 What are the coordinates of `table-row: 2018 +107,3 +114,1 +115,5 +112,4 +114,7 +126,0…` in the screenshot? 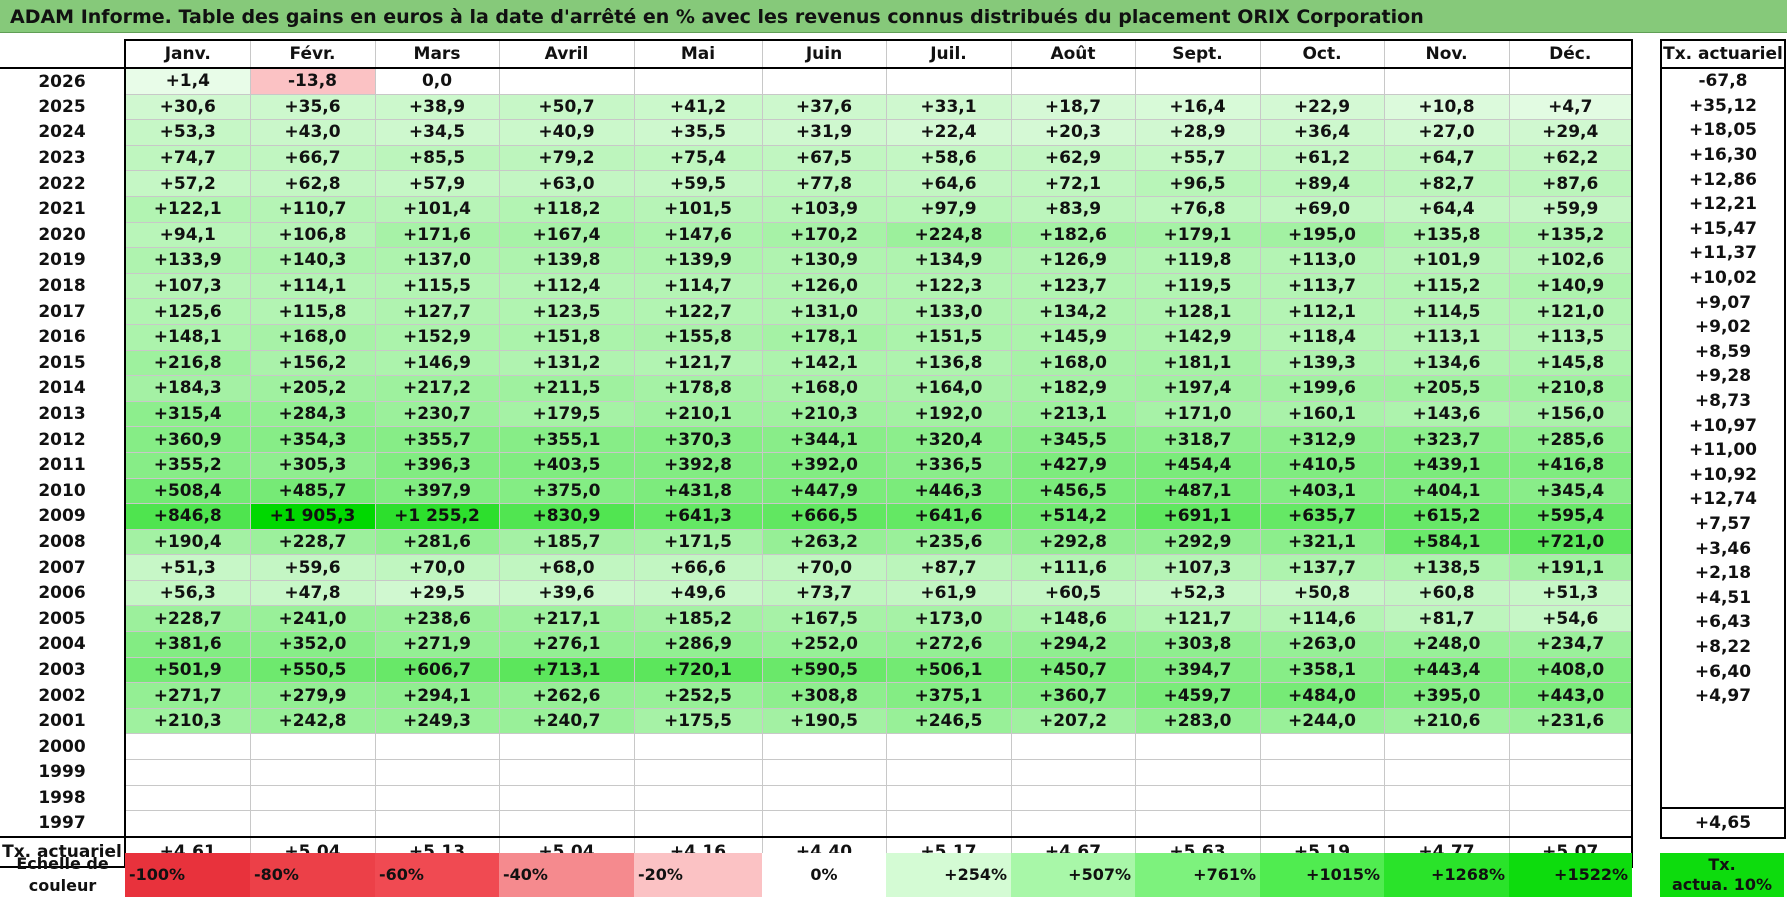 It's located at (816, 286).